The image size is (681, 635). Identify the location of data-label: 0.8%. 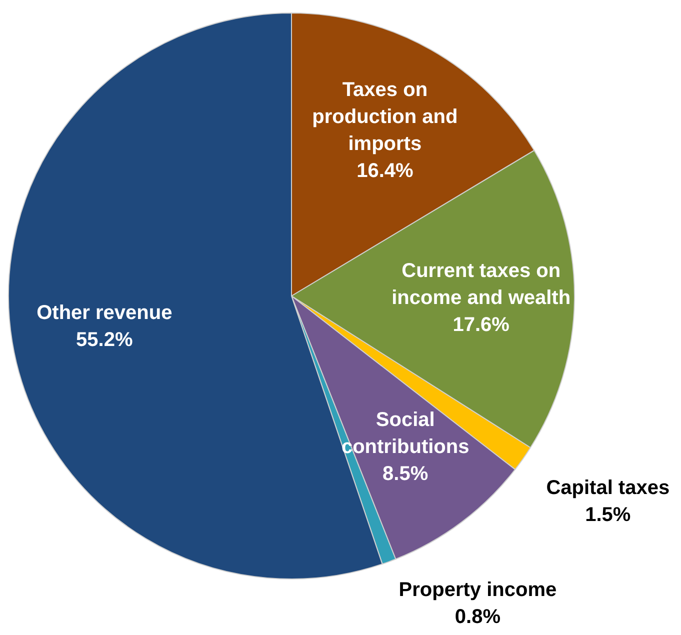
(477, 617).